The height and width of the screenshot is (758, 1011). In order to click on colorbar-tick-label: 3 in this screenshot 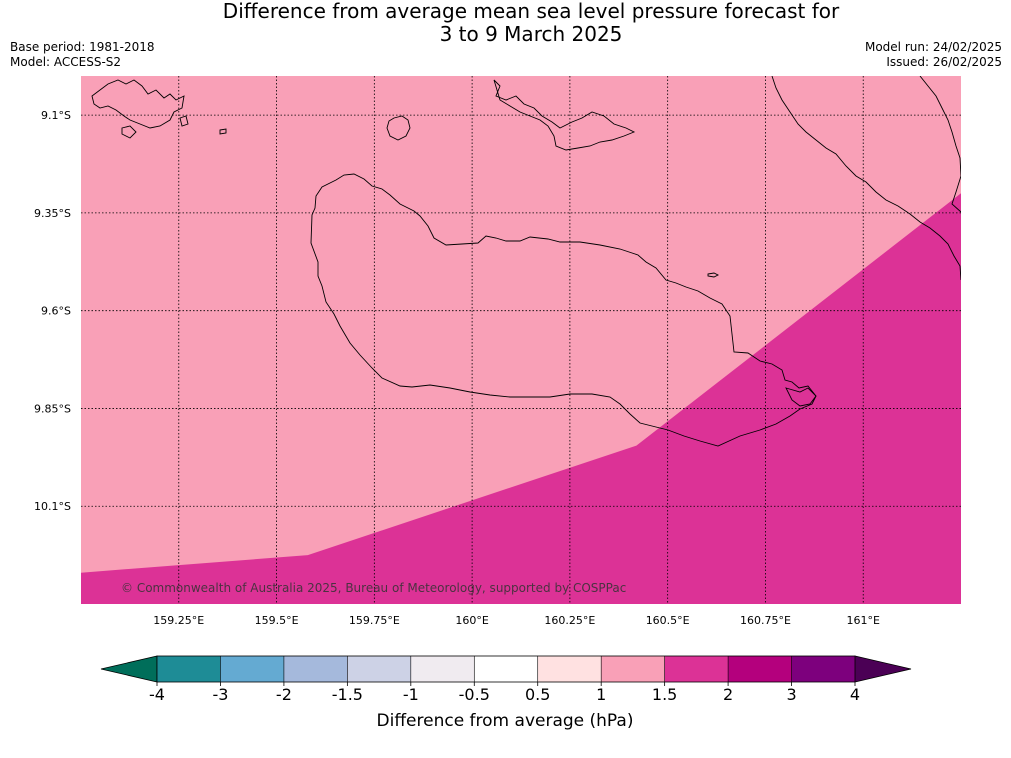, I will do `click(791, 694)`.